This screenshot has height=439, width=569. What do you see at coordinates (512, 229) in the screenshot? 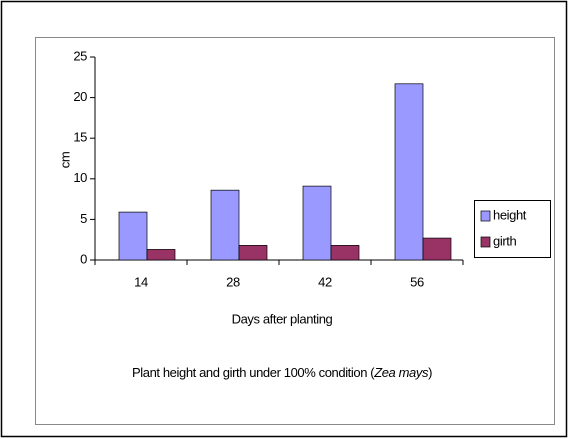
I see `legend-frame` at bounding box center [512, 229].